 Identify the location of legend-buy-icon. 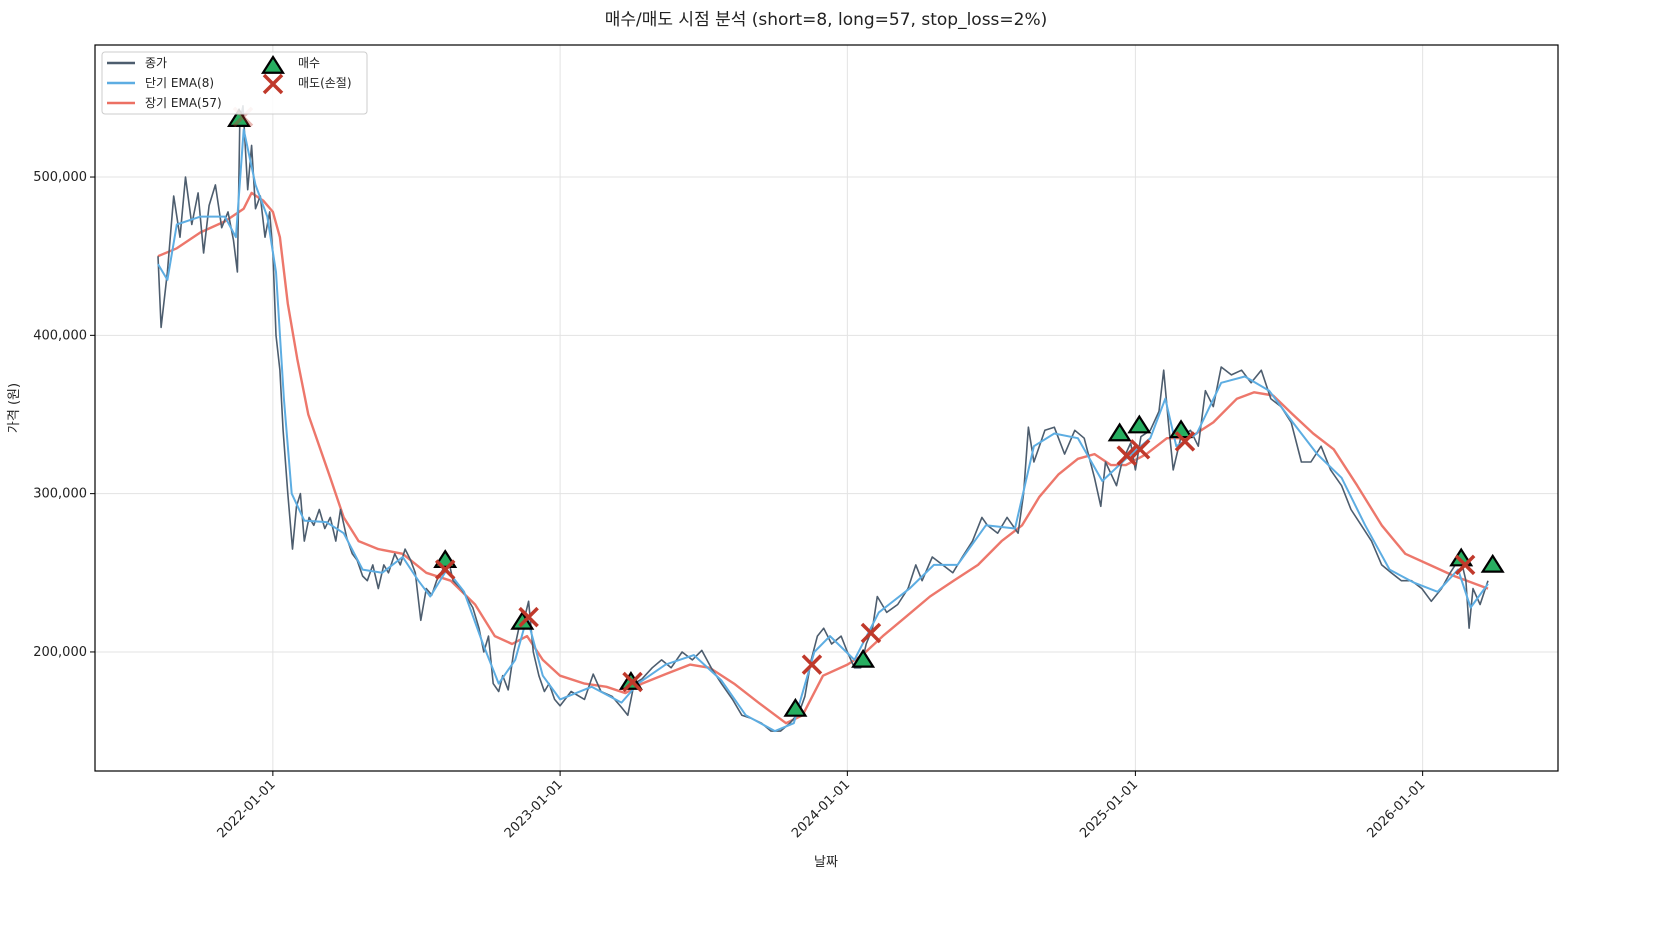
(273, 64).